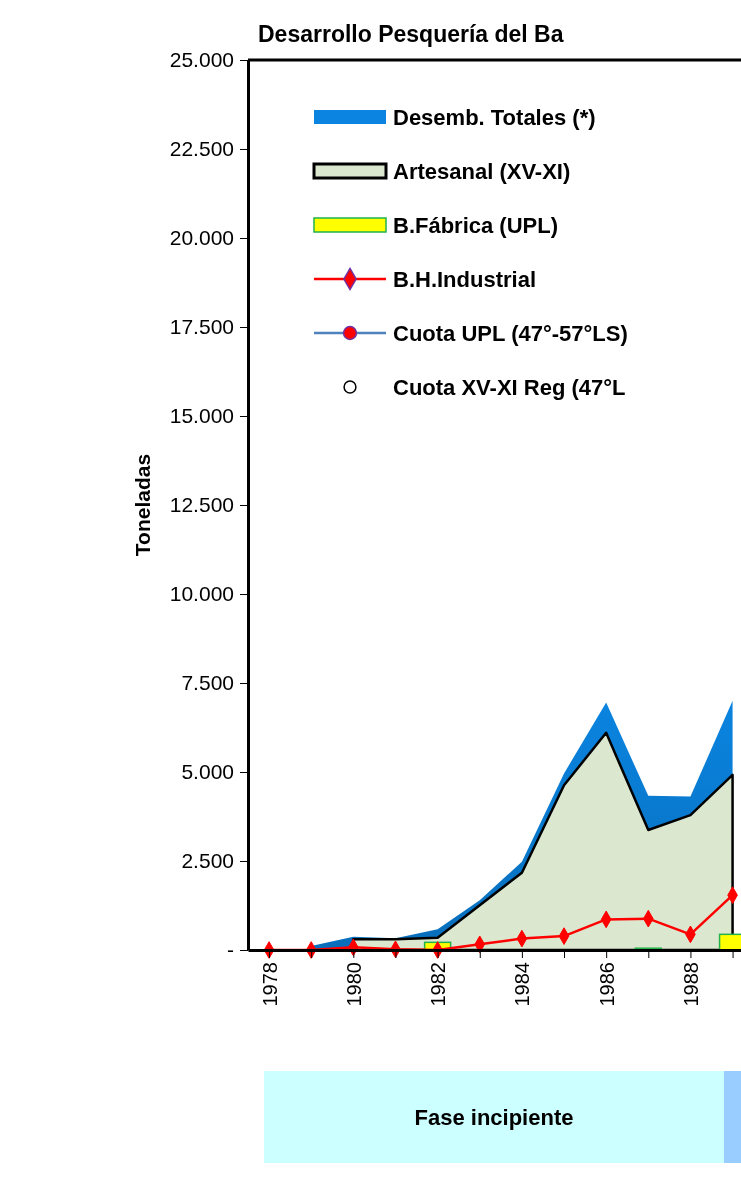 The width and height of the screenshot is (741, 1189). What do you see at coordinates (201, 505) in the screenshot?
I see `y-tick-label: 12.500` at bounding box center [201, 505].